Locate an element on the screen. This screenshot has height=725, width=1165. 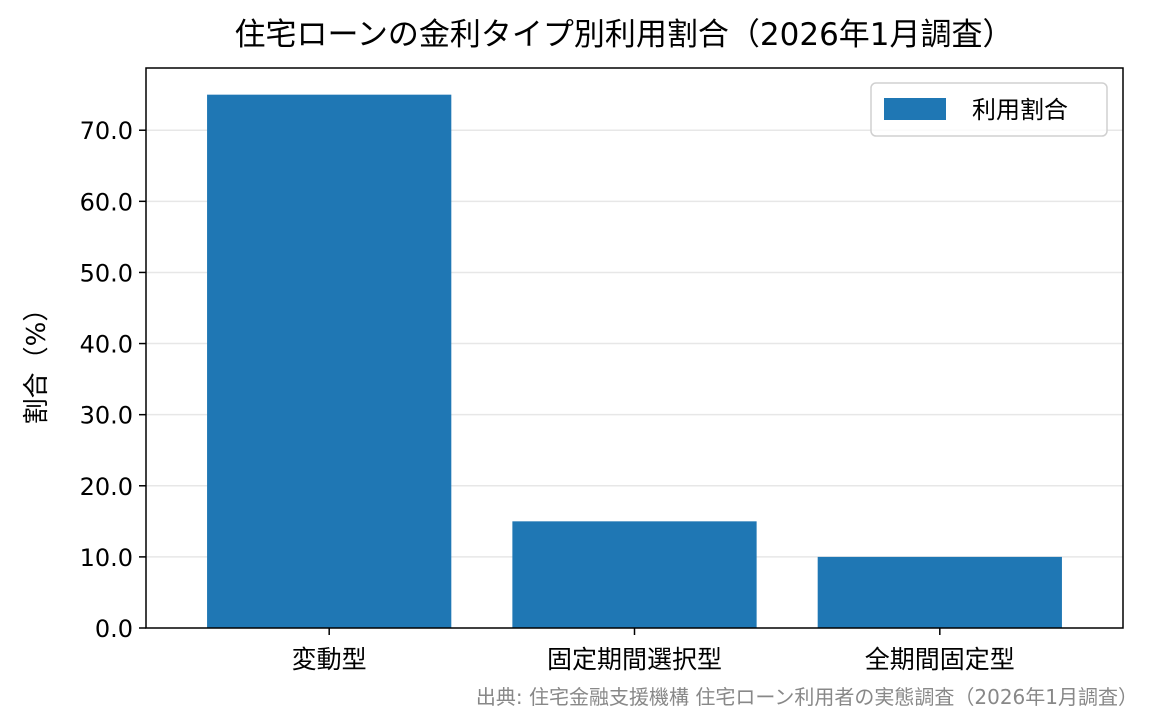
legend: 利用割合 is located at coordinates (989, 109).